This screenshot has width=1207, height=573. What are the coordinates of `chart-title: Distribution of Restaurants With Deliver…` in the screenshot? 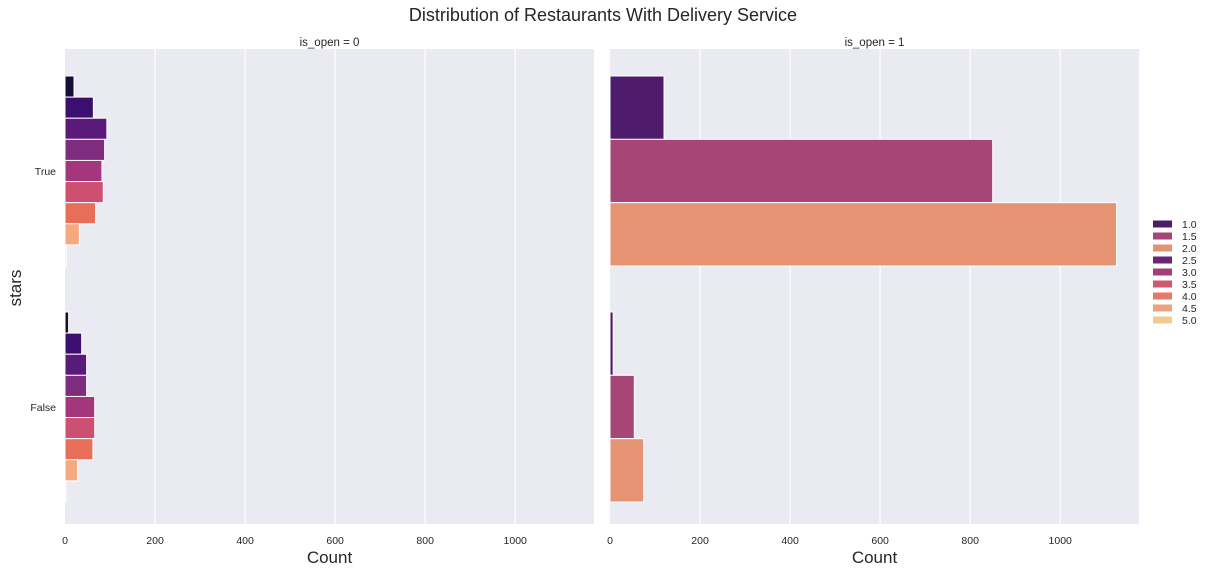 It's located at (603, 15).